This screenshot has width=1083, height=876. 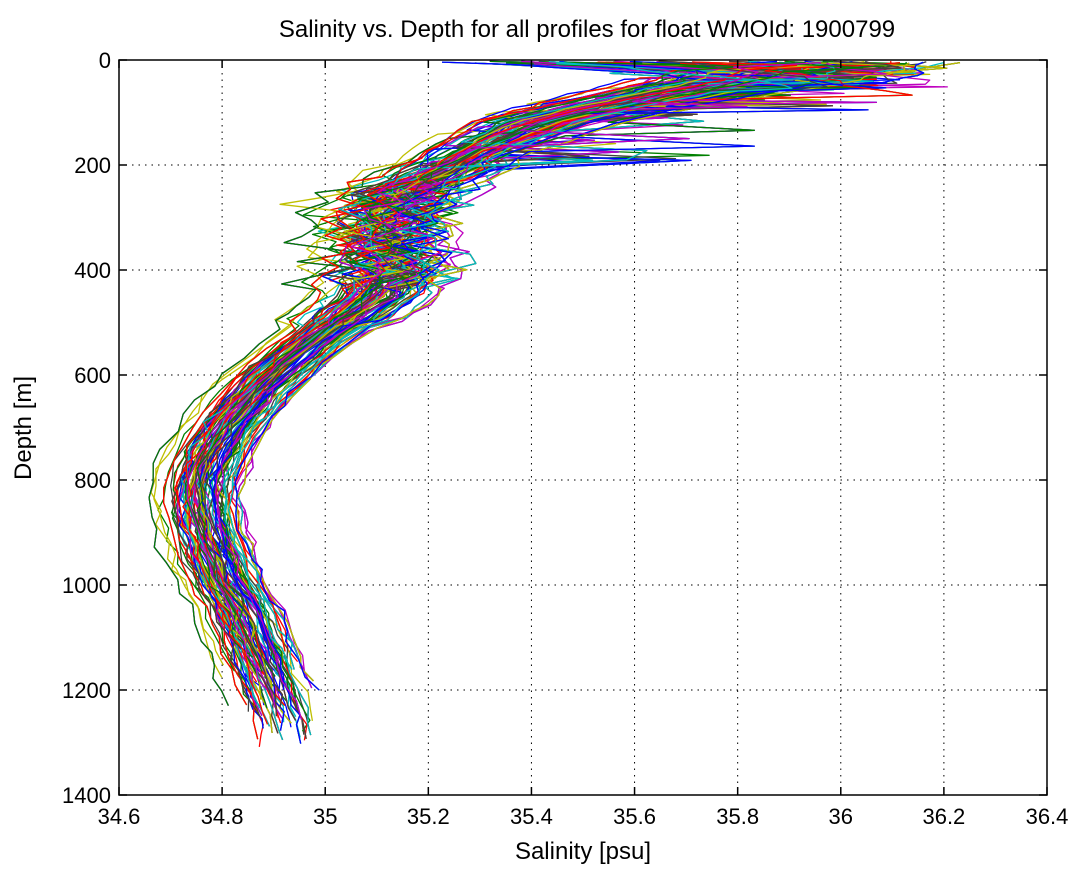 I want to click on x-tick-label: 35.6, so click(x=634, y=816).